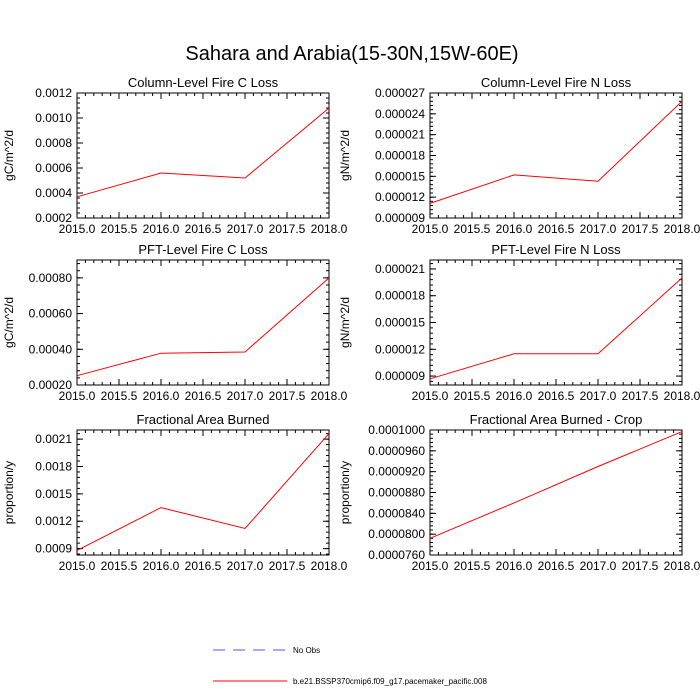  Describe the element at coordinates (400, 114) in the screenshot. I see `y-tick-label: 0.000024` at that location.